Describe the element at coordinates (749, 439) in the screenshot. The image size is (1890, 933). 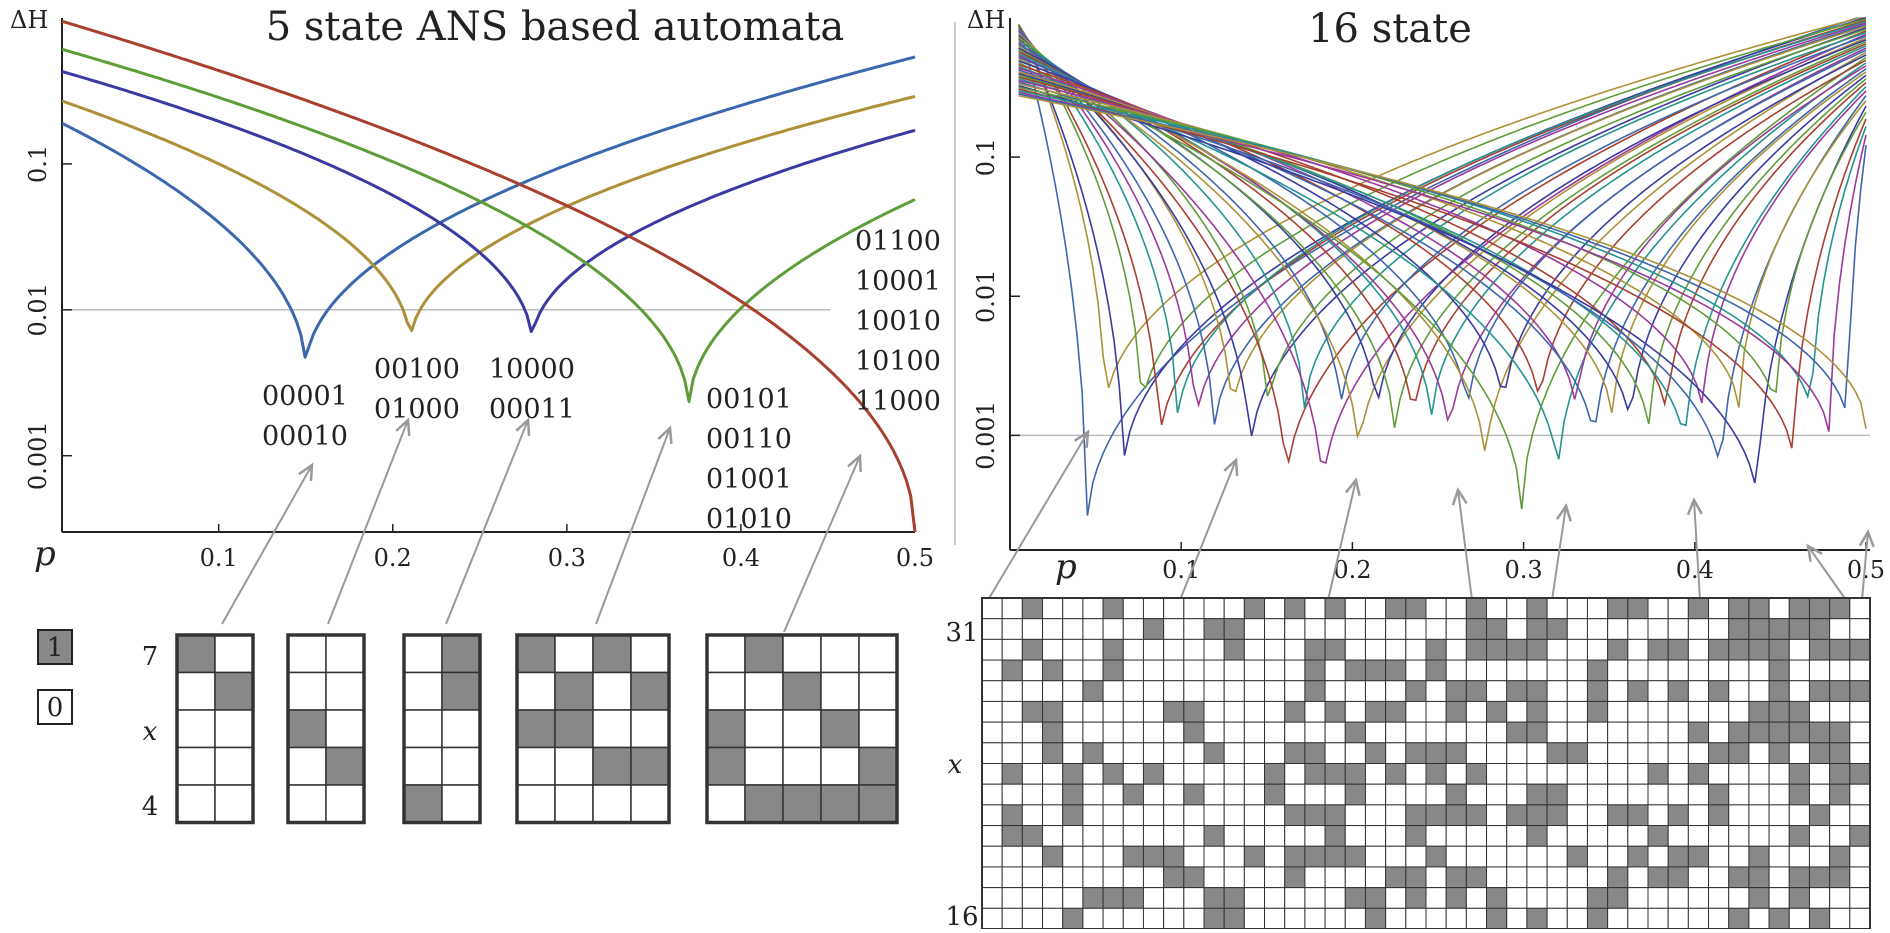
I see `left-code-label: 00110` at that location.